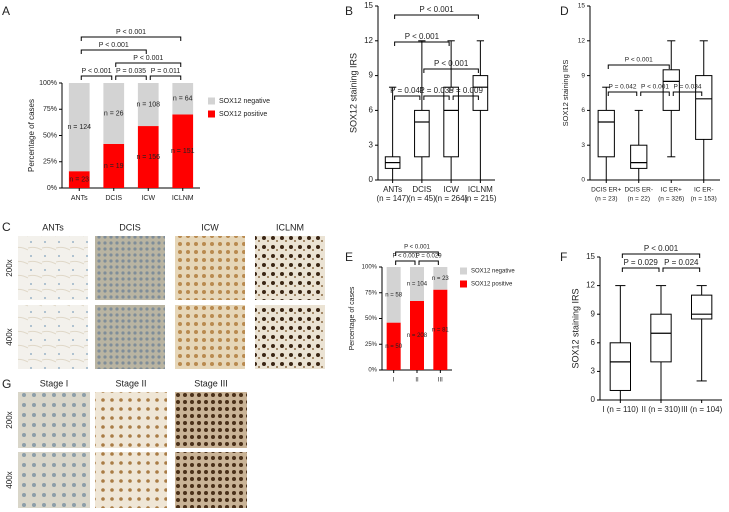 The image size is (729, 512). Describe the element at coordinates (681, 262) in the screenshot. I see `p-value: P = 0.024` at that location.